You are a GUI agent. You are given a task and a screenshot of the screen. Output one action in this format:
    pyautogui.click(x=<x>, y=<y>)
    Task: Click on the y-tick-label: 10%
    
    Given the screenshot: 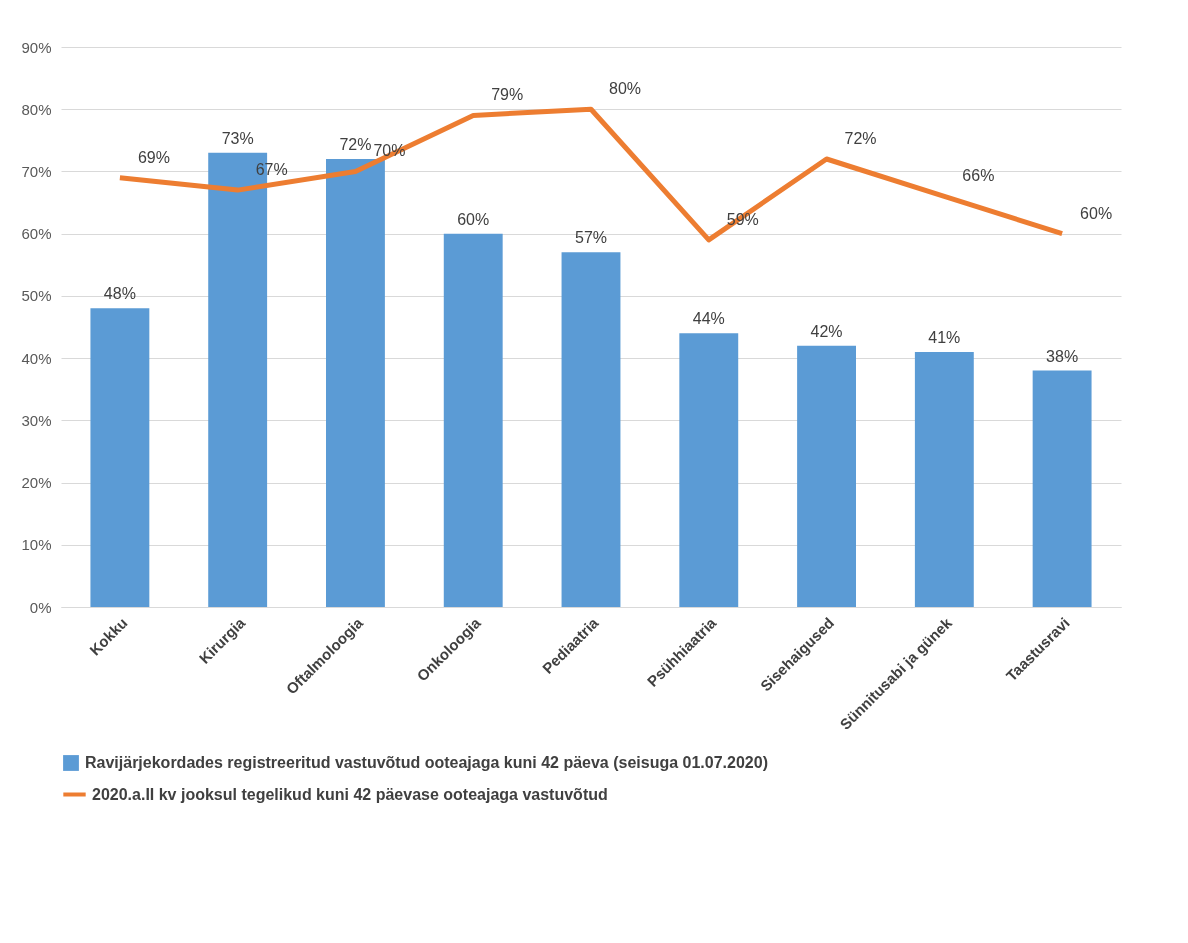 What is the action you would take?
    pyautogui.click(x=36, y=545)
    